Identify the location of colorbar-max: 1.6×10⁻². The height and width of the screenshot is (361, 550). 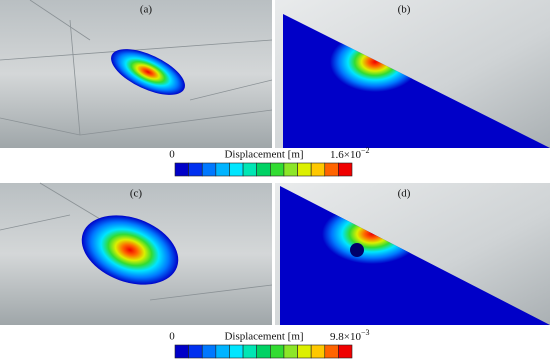
(349, 153).